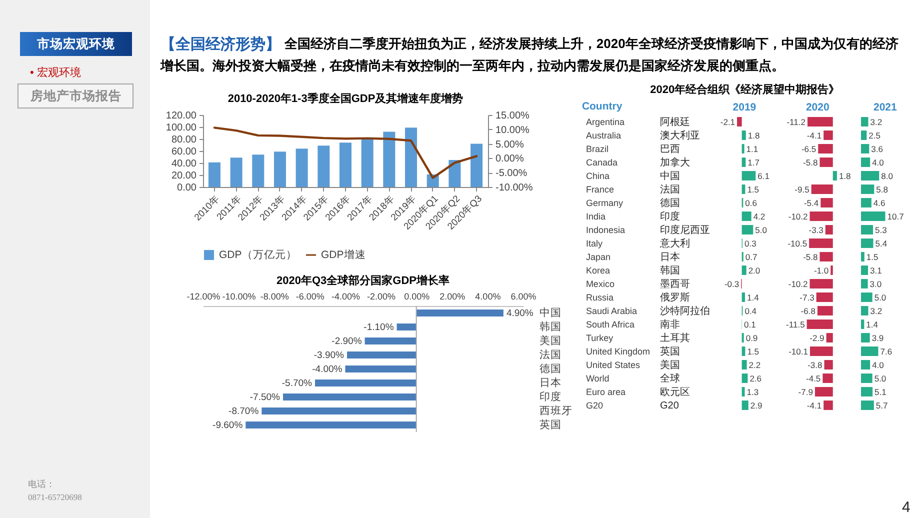  What do you see at coordinates (798, 243) in the screenshot?
I see `data-label: -10.5` at bounding box center [798, 243].